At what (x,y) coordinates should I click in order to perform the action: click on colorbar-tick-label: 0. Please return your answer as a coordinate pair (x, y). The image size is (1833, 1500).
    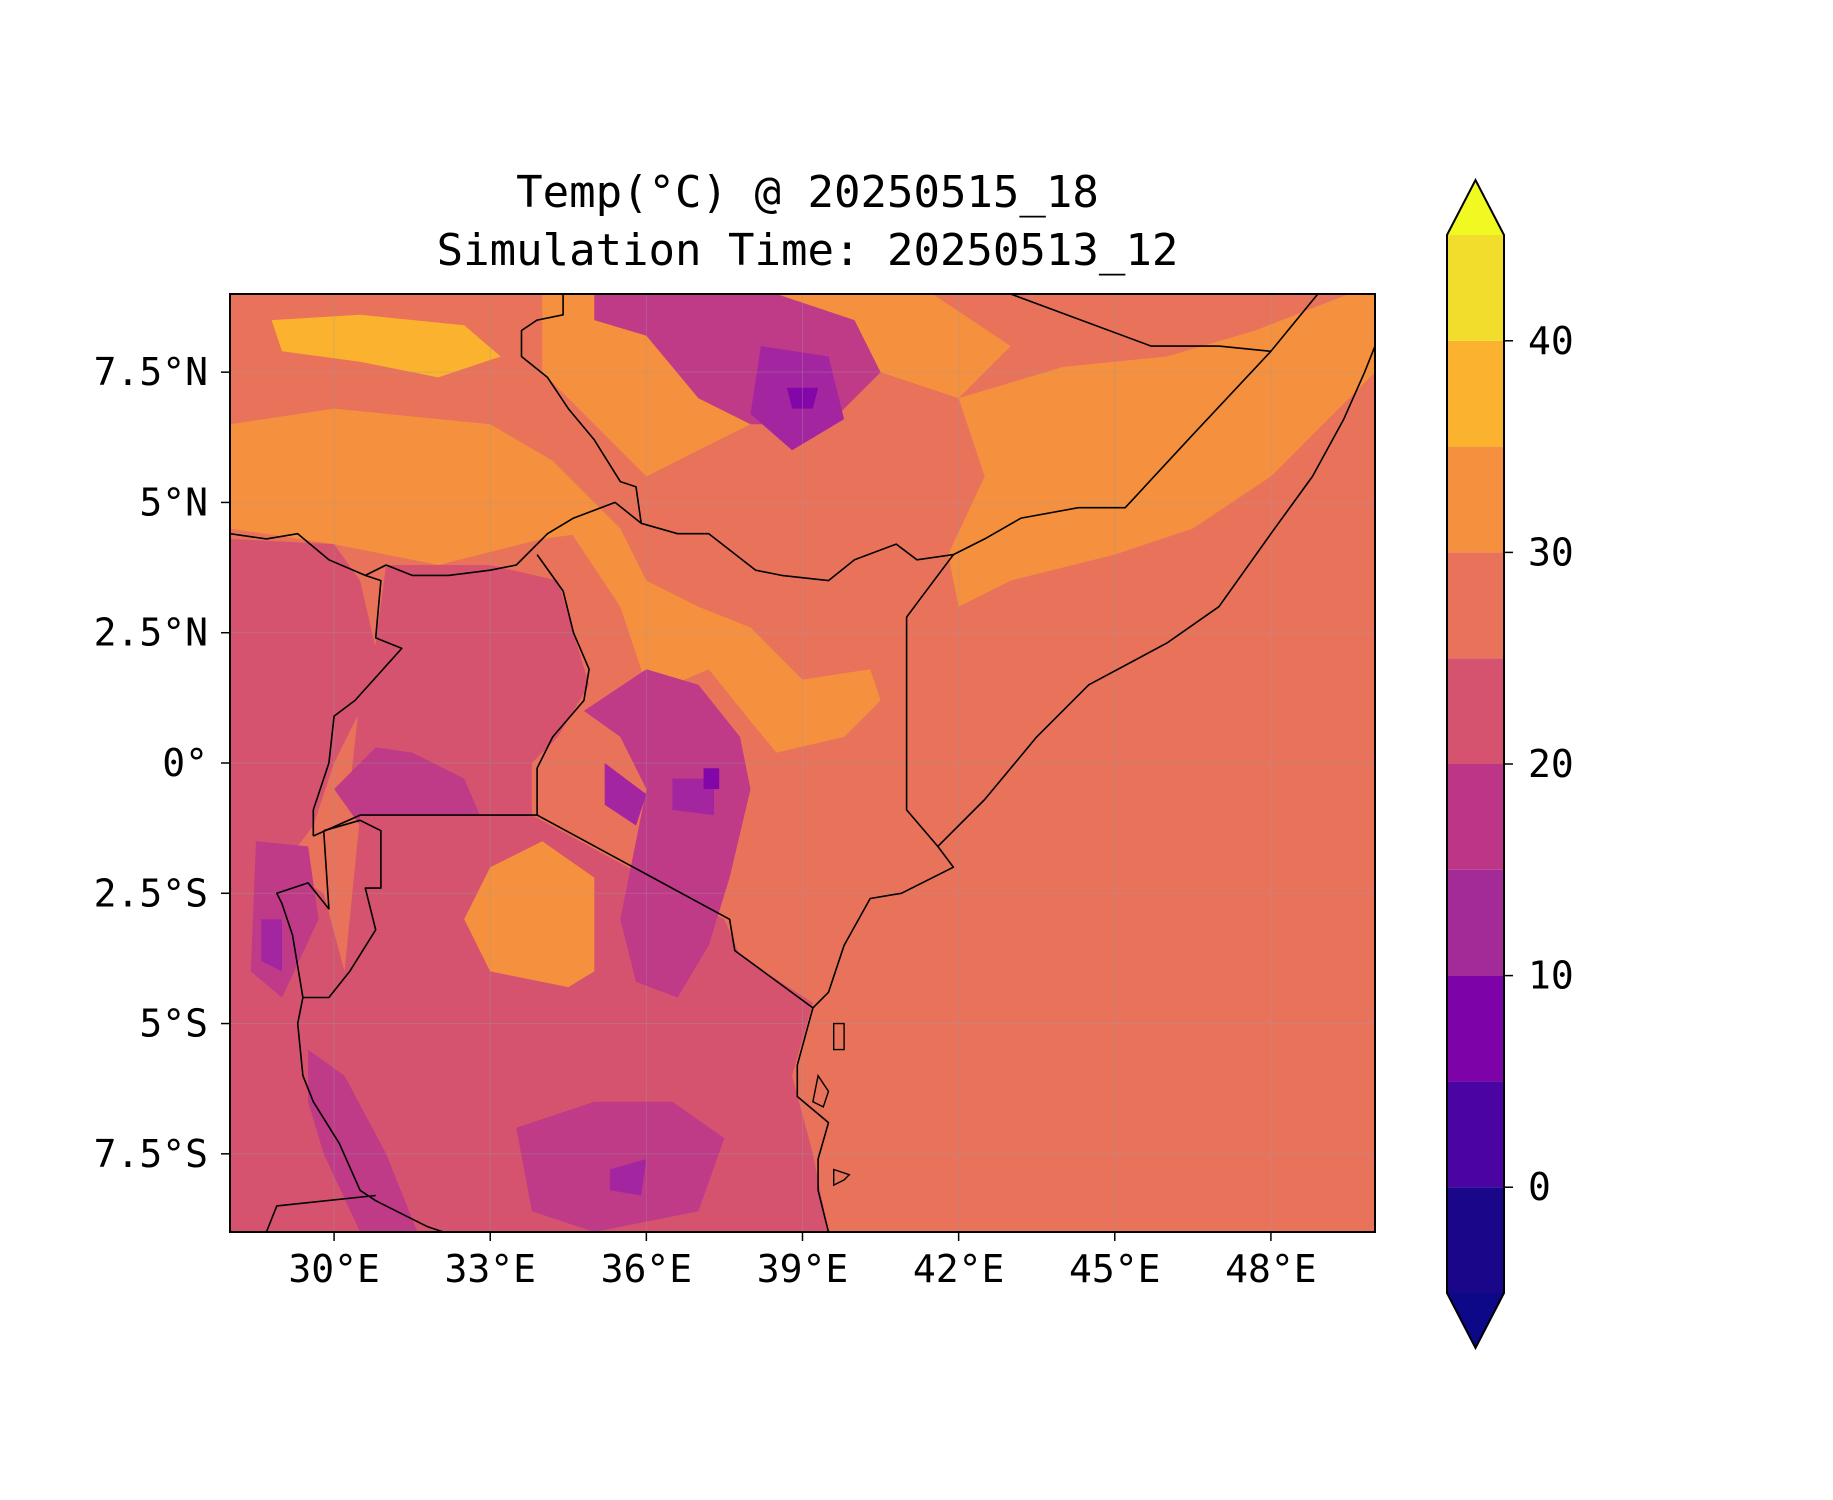
    Looking at the image, I should click on (1539, 1187).